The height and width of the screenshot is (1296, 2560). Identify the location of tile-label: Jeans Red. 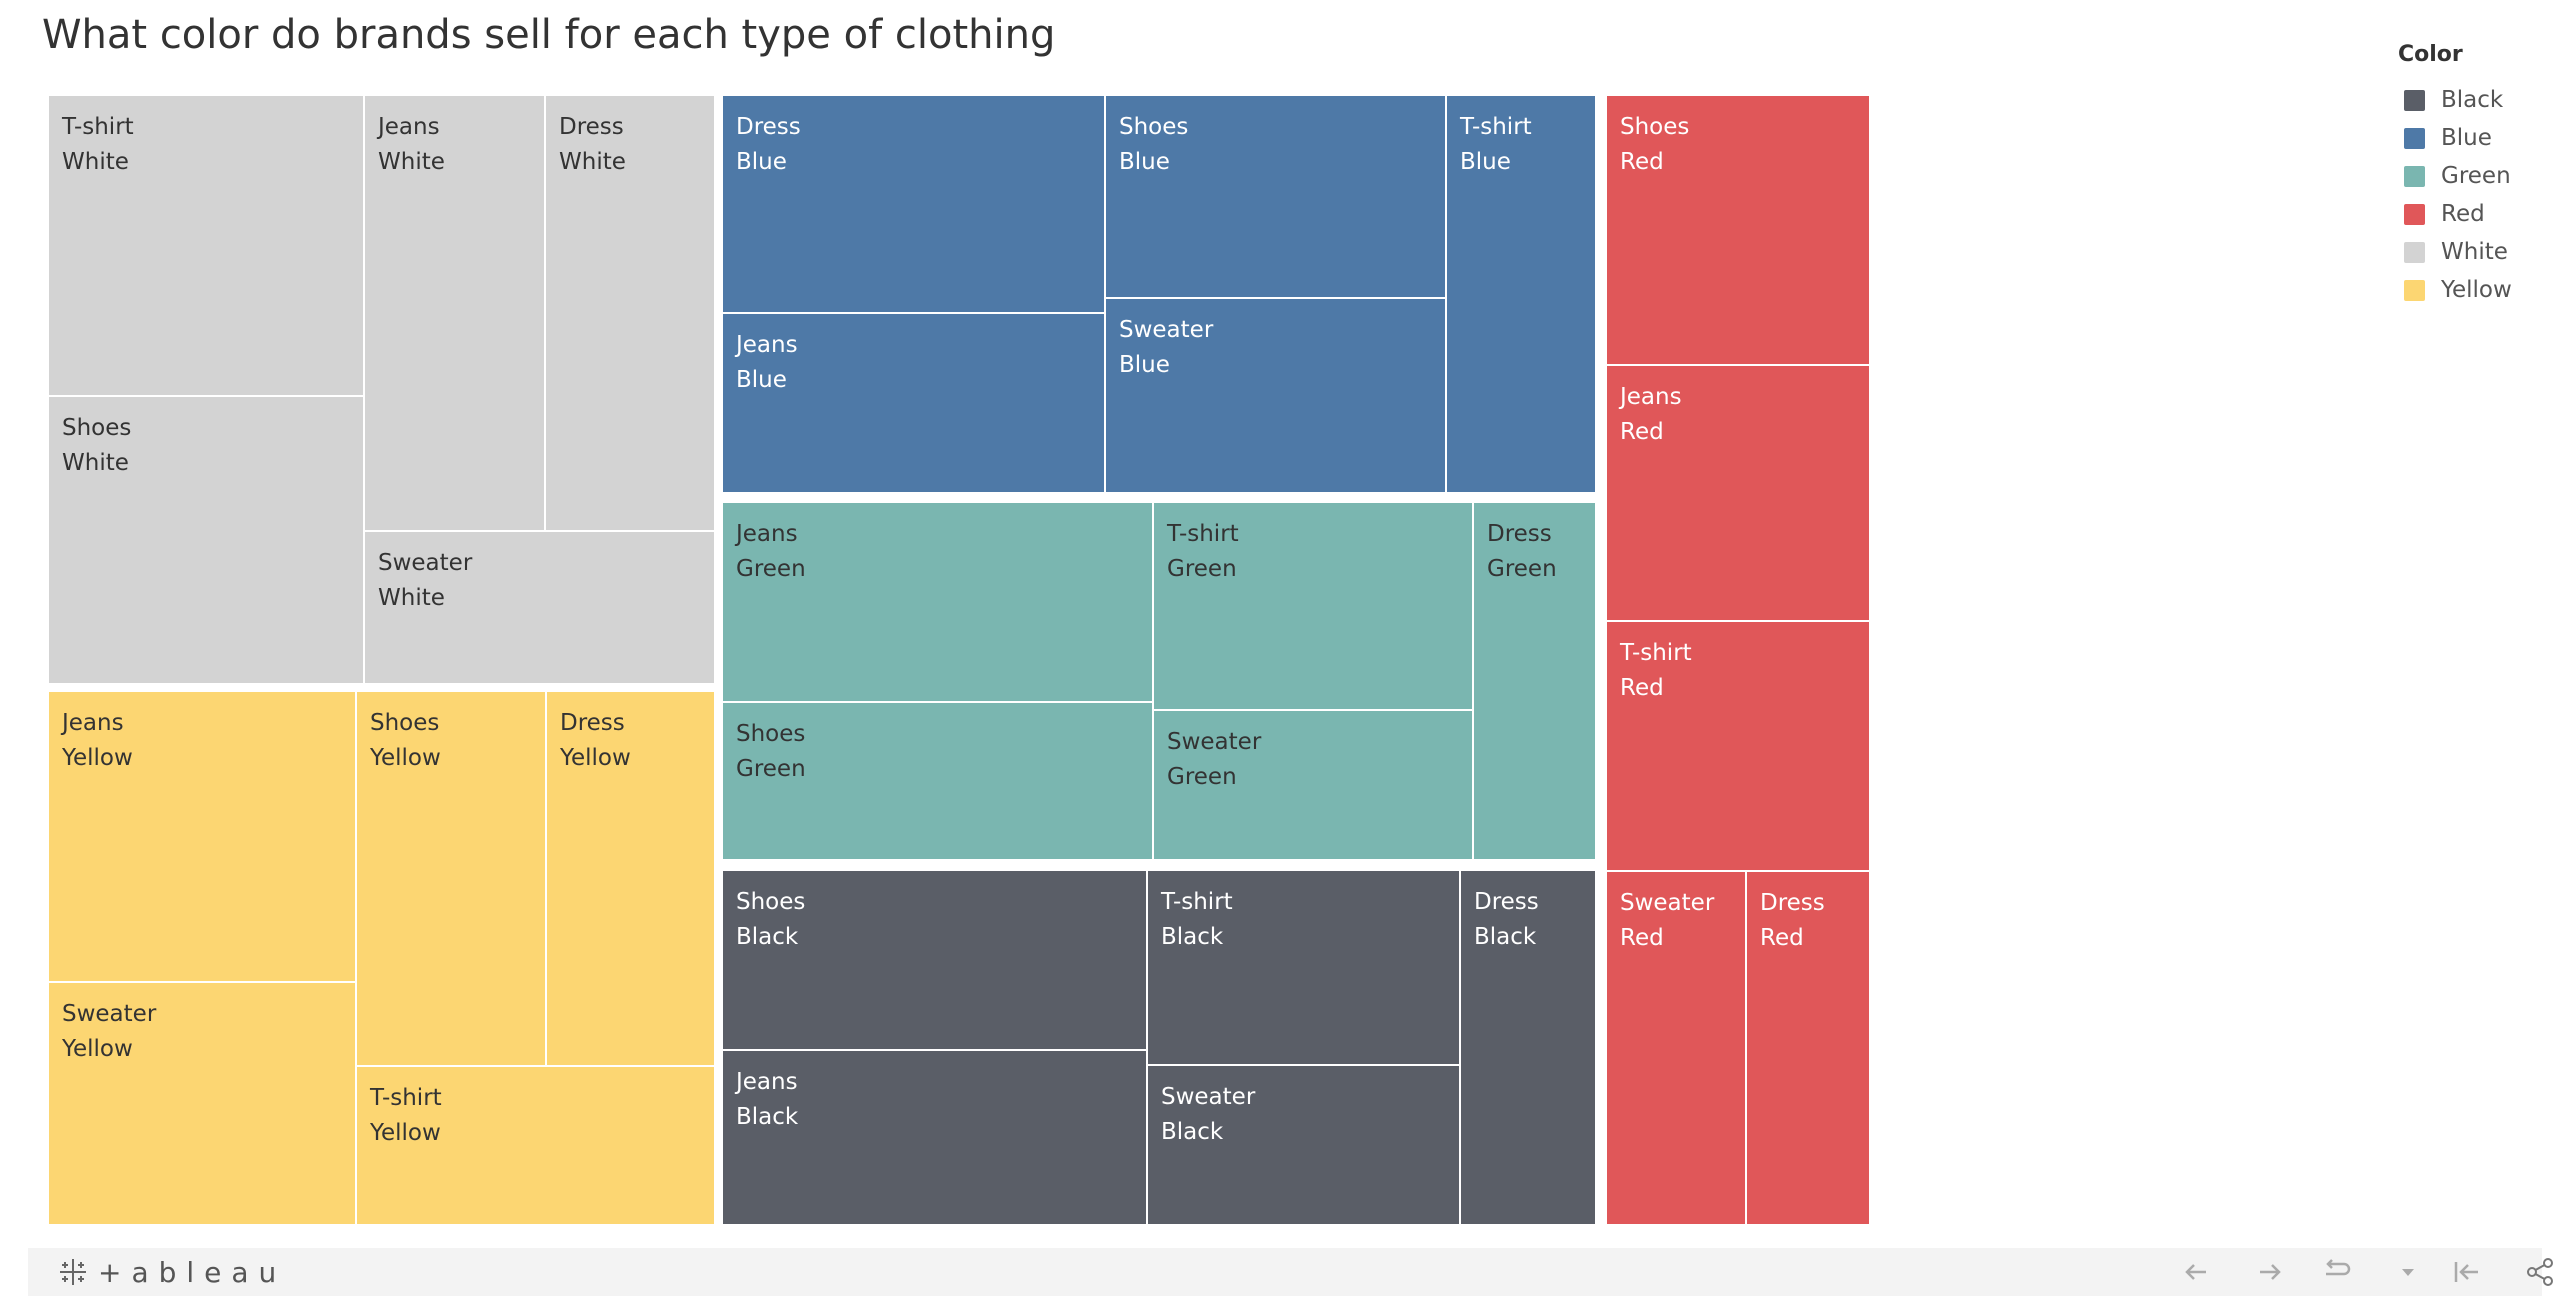
(1651, 415).